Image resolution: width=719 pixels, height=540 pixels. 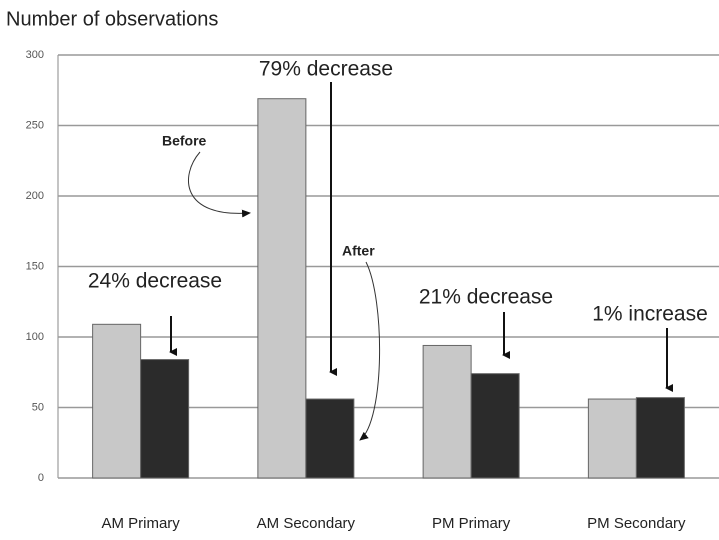 What do you see at coordinates (112, 19) in the screenshot?
I see `chart-title: Number of observations` at bounding box center [112, 19].